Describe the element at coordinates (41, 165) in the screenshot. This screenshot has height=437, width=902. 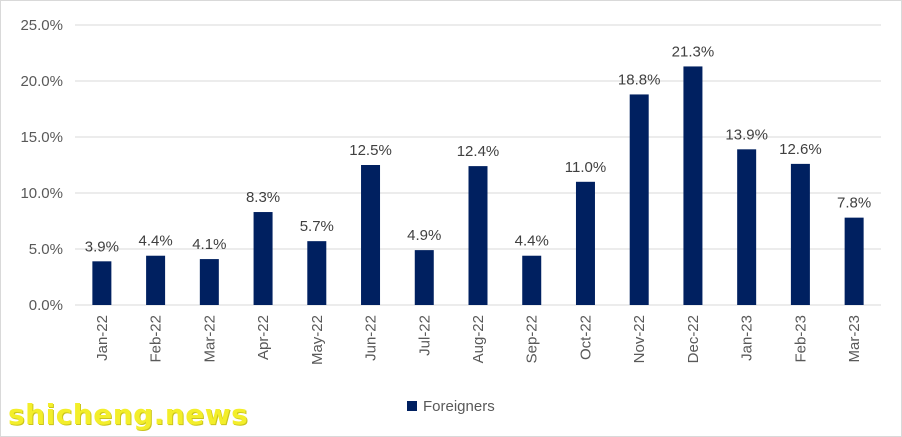
I see `y-axis-ticks: 0.0% 5.0% 10.0% 15.0% 20.0% 25.0%` at that location.